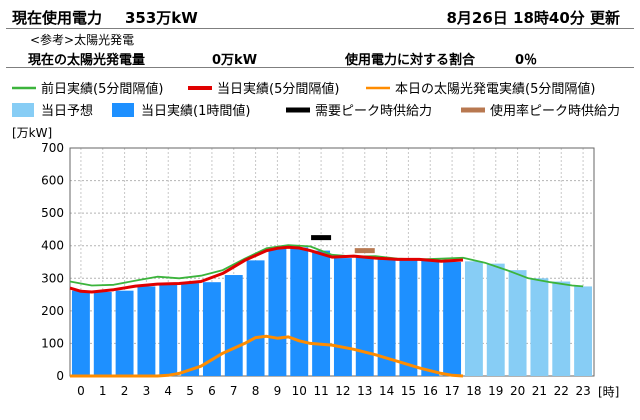 This screenshot has height=420, width=640. What do you see at coordinates (82, 40) in the screenshot?
I see `reference-note: <参考>太陽光発電` at bounding box center [82, 40].